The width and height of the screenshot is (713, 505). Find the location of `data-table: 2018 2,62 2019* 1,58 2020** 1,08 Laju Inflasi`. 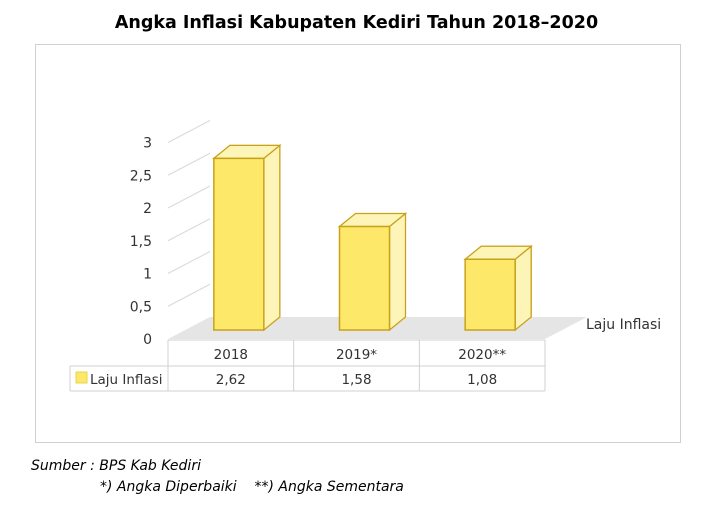

data-table: 2018 2,62 2019* 1,58 2020** 1,08 Laju Inflasi is located at coordinates (307, 365).